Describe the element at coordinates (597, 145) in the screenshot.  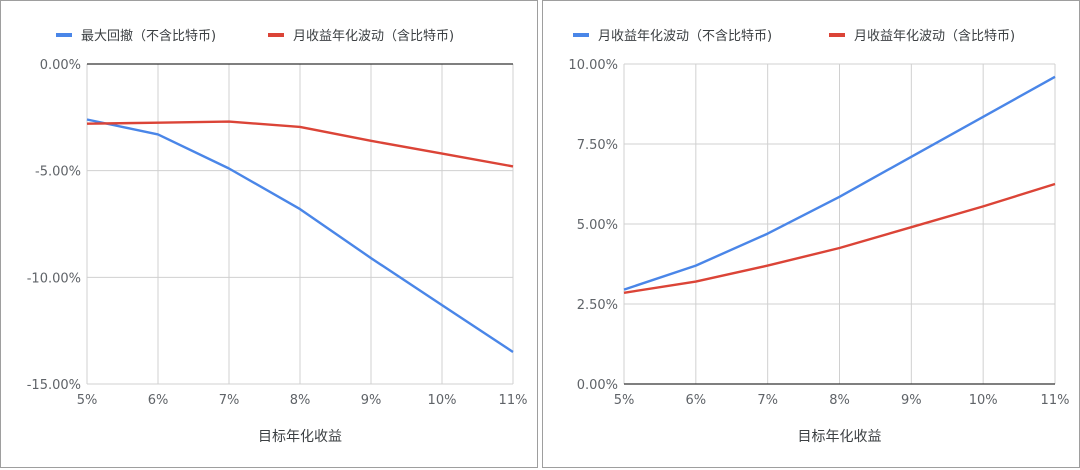
I see `y-tick-label: 7.50%` at that location.